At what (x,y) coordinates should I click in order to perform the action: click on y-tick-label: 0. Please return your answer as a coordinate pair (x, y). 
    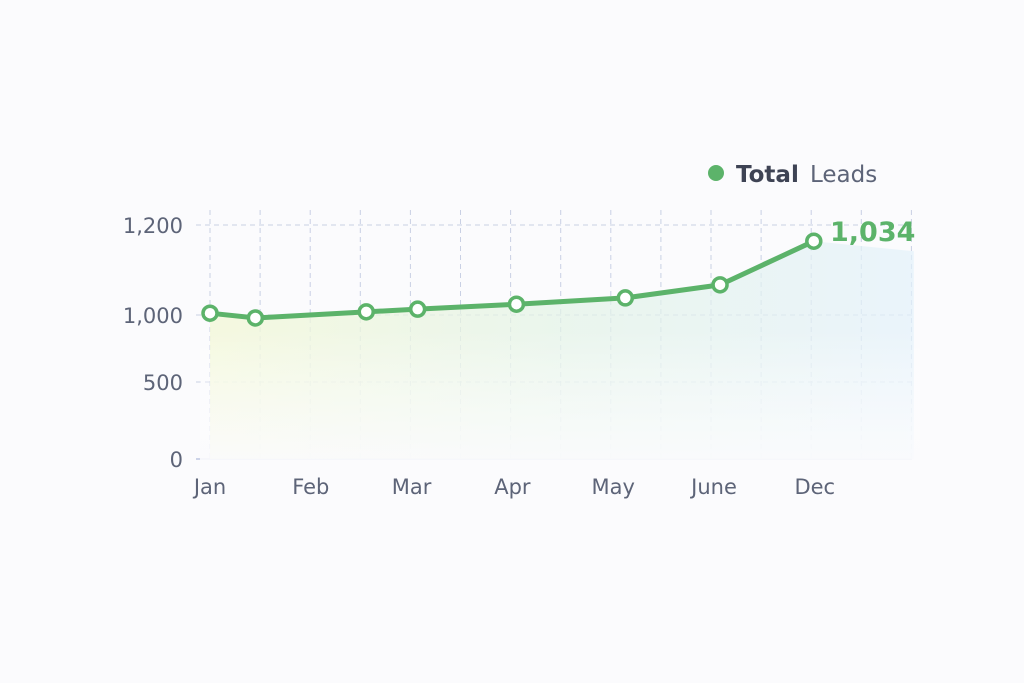
    Looking at the image, I should click on (176, 460).